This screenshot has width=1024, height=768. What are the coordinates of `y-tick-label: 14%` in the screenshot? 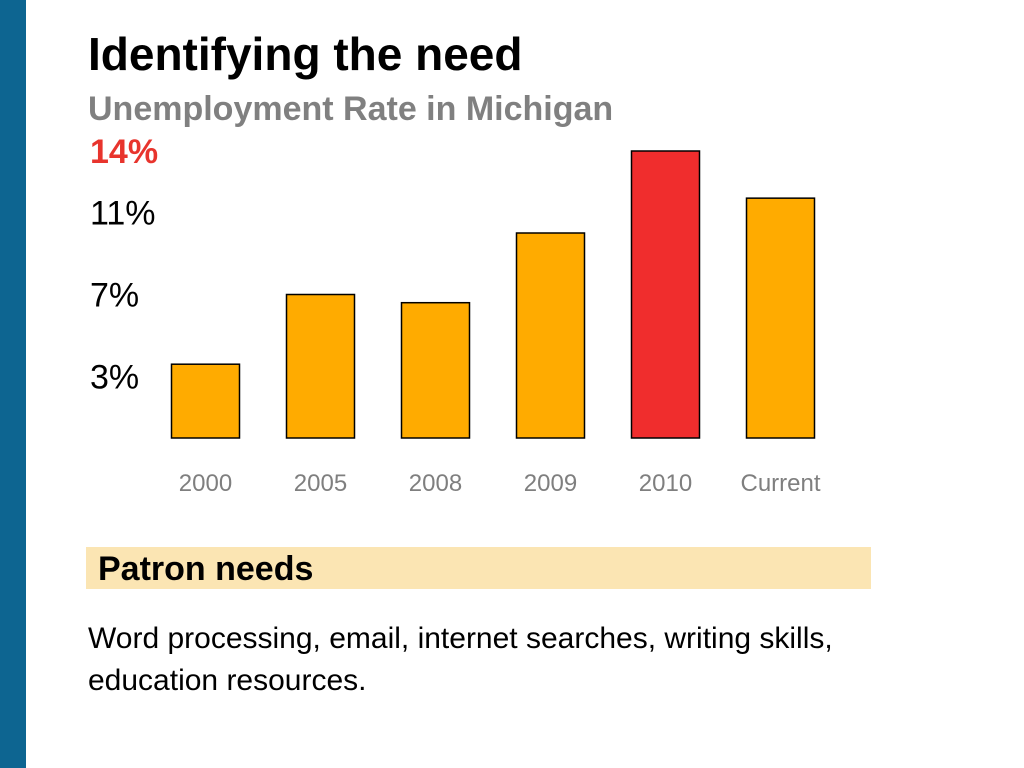 It's located at (124, 152).